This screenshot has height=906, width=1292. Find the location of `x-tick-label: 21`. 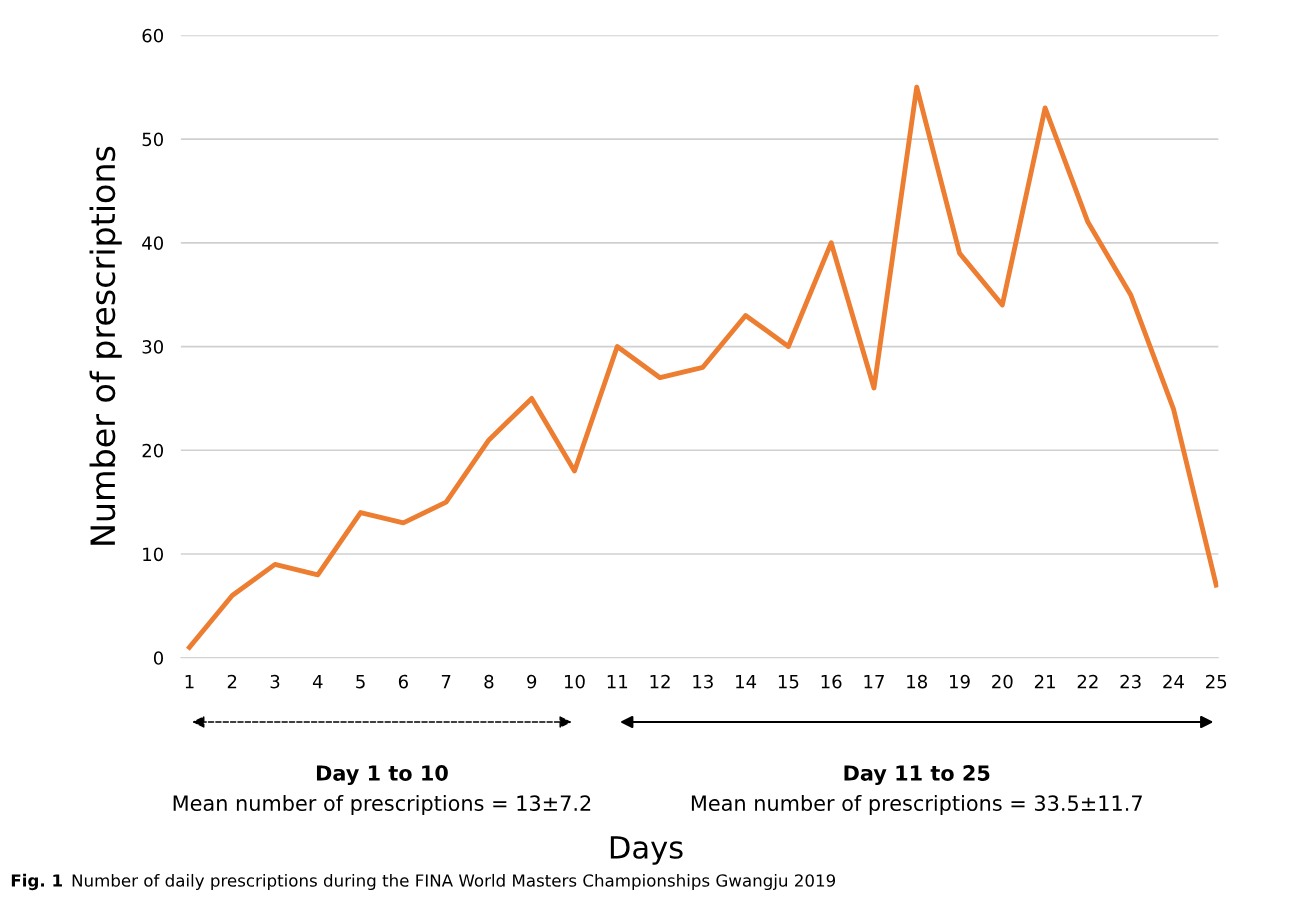

x-tick-label: 21 is located at coordinates (1044, 681).